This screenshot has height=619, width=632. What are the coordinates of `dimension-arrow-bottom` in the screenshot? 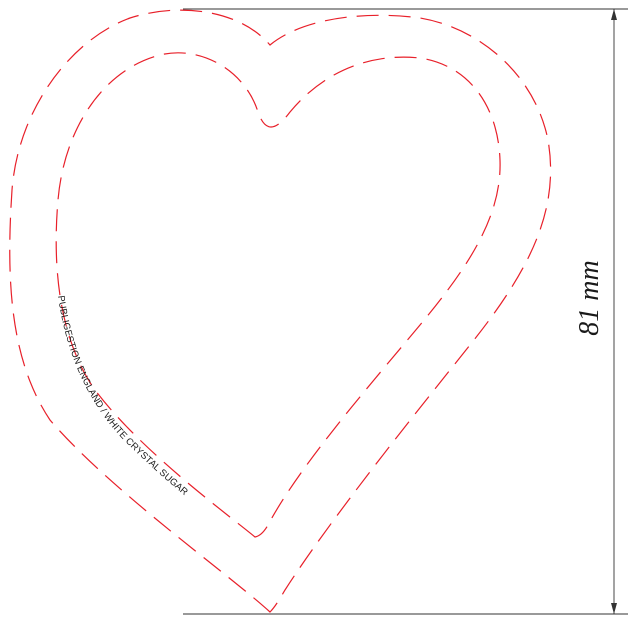 It's located at (614, 608).